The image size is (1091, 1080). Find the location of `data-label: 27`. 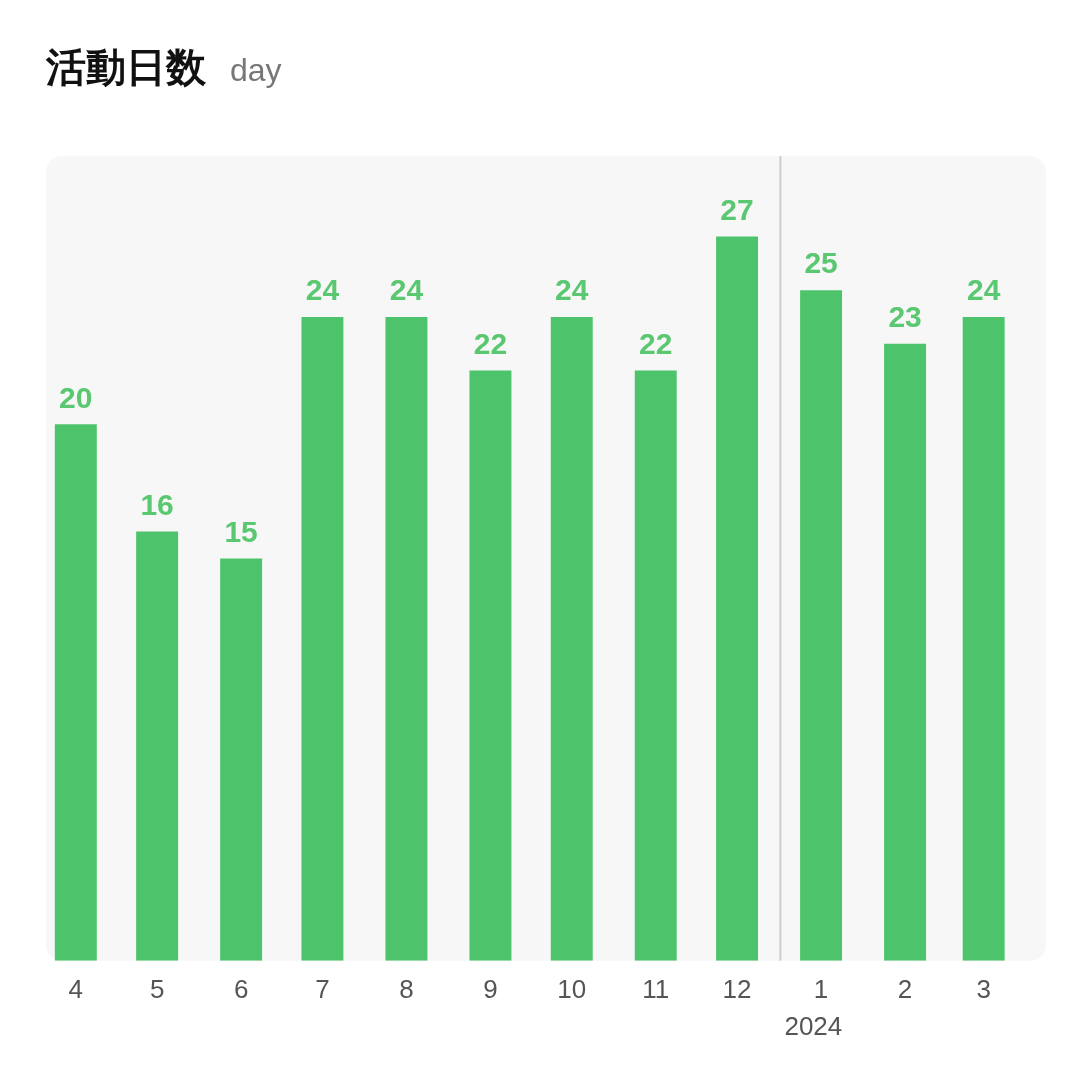

data-label: 27 is located at coordinates (737, 209).